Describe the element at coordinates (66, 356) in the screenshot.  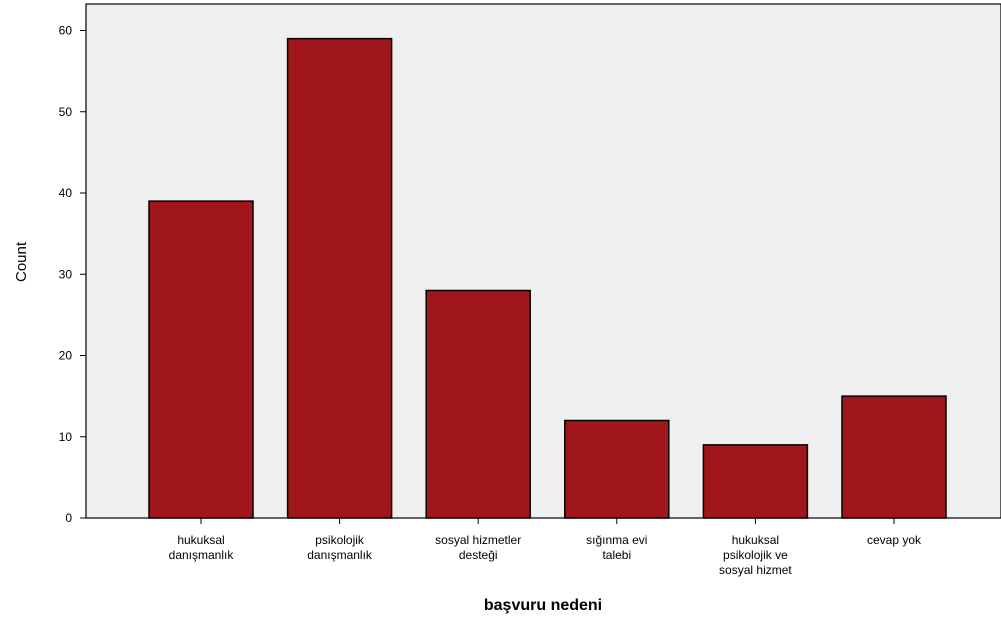
I see `y-tick-label: 20` at that location.